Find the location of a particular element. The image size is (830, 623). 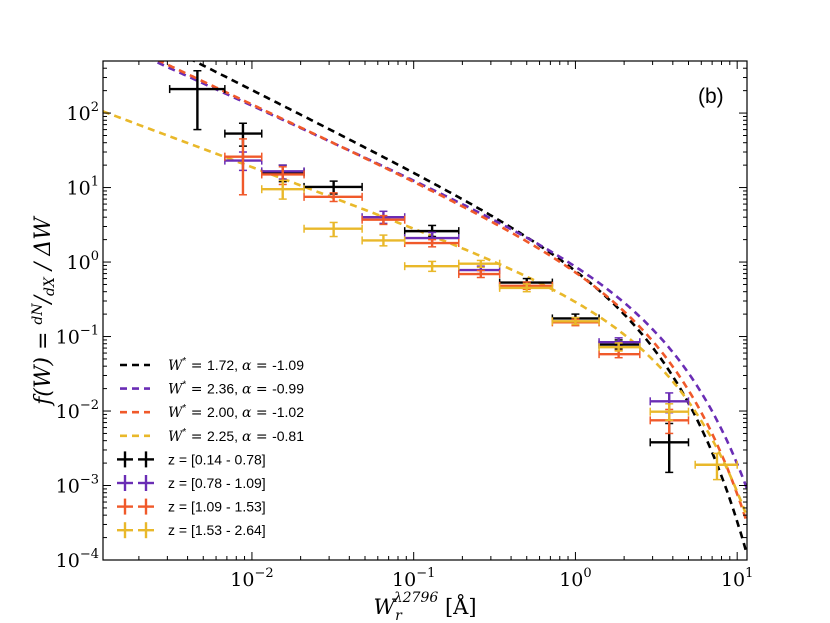

legend-fit-label: W* = 1.72, α = -1.09 is located at coordinates (236, 365).